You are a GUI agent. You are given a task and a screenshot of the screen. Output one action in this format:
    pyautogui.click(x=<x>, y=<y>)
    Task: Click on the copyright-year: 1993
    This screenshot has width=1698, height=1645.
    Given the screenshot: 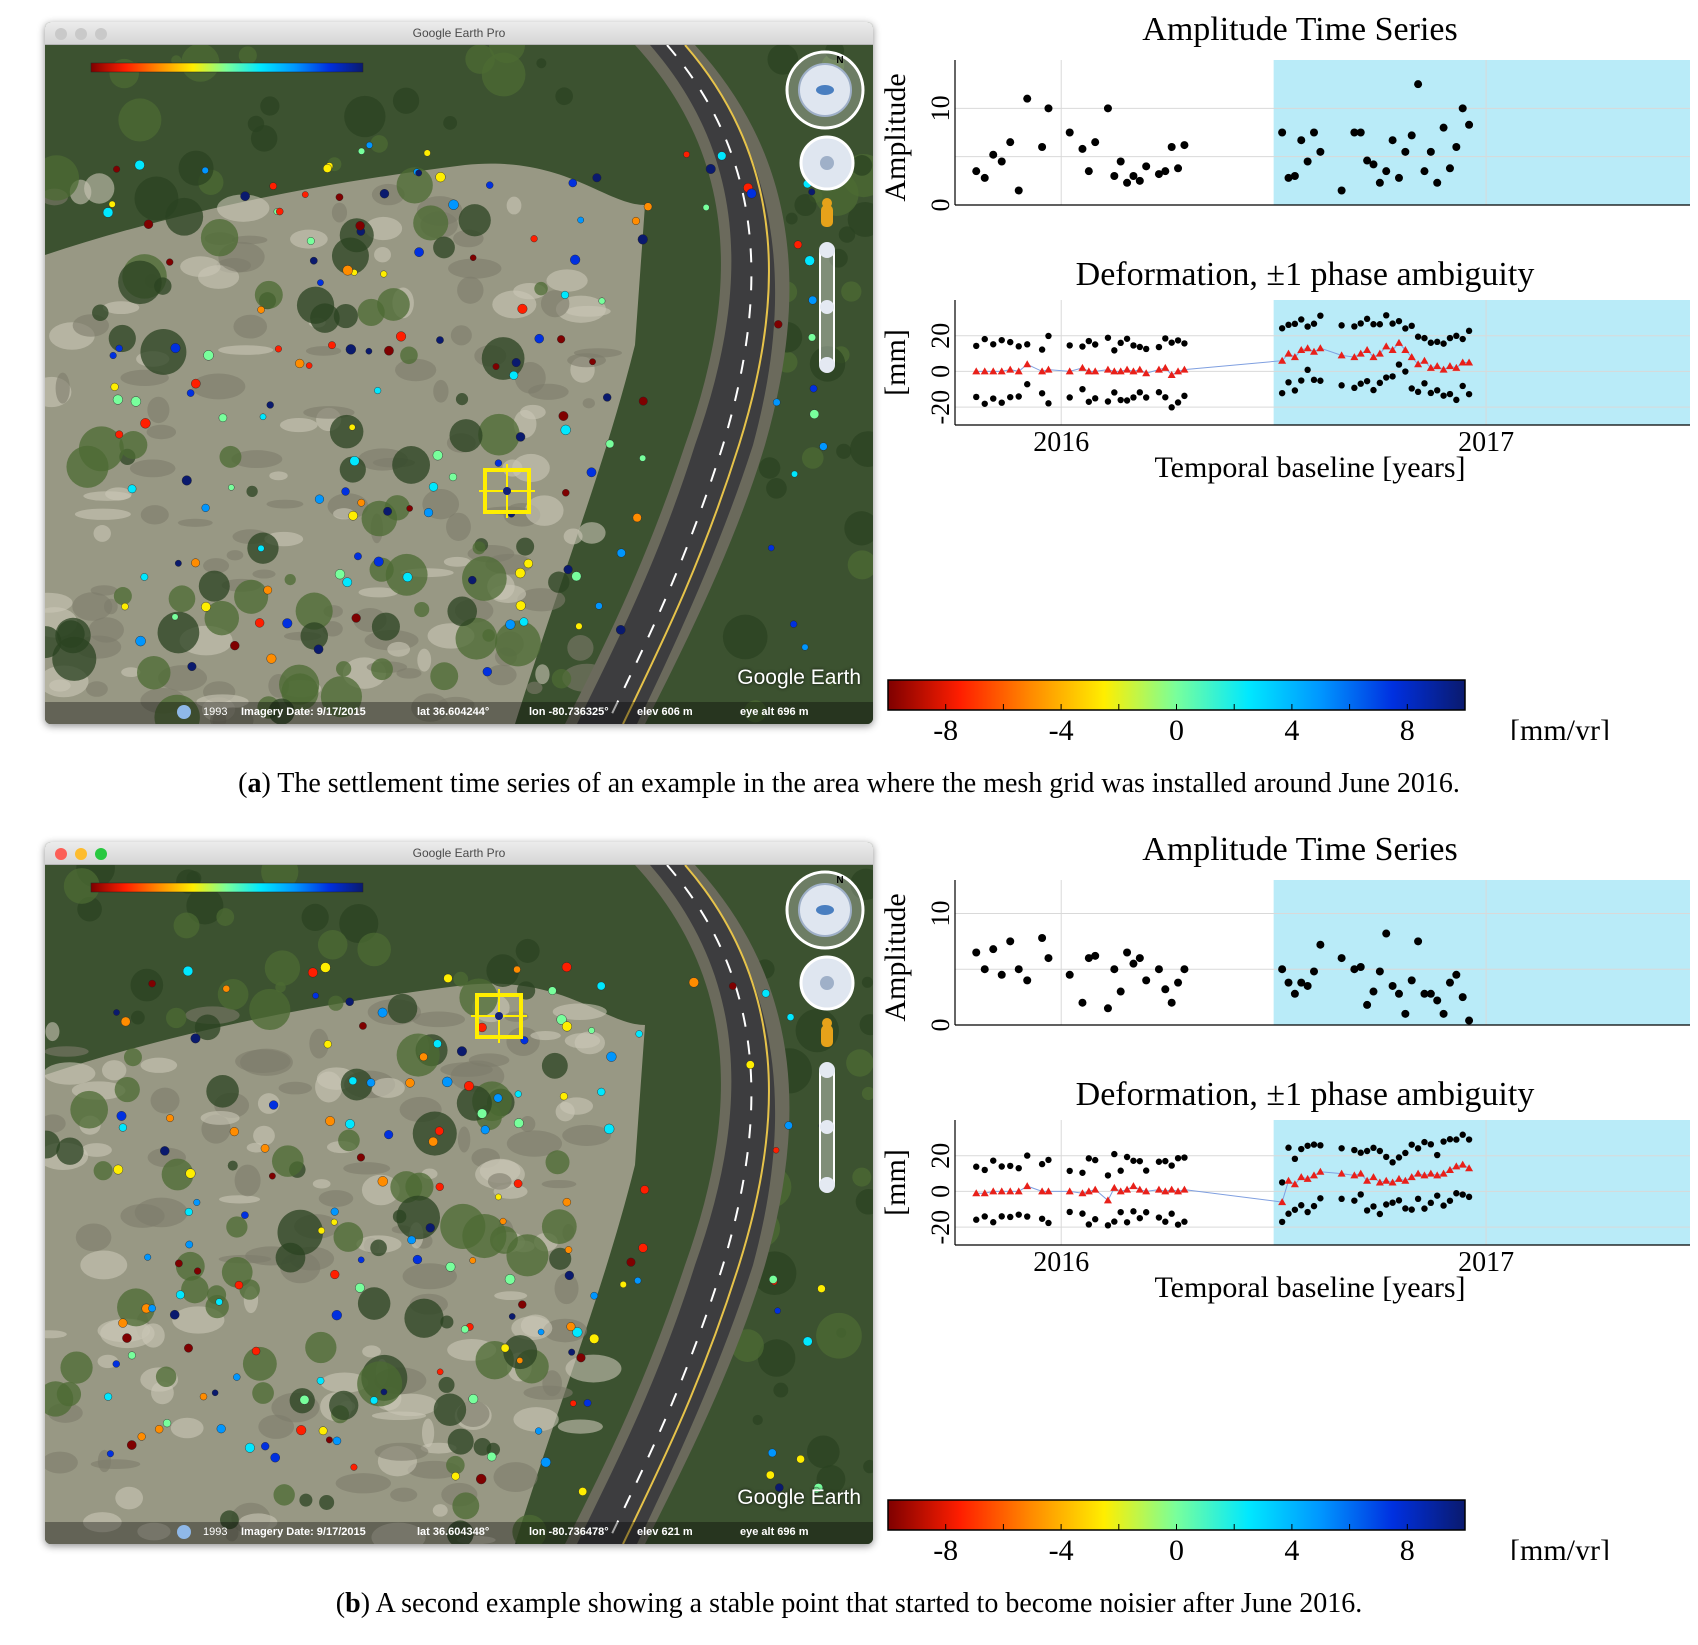 What is the action you would take?
    pyautogui.click(x=215, y=1532)
    